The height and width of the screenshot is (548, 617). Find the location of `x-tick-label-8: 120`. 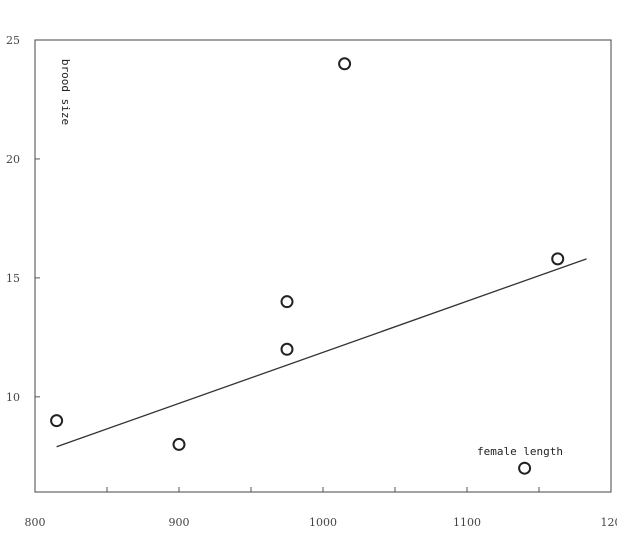

x-tick-label-8: 120 is located at coordinates (609, 522).